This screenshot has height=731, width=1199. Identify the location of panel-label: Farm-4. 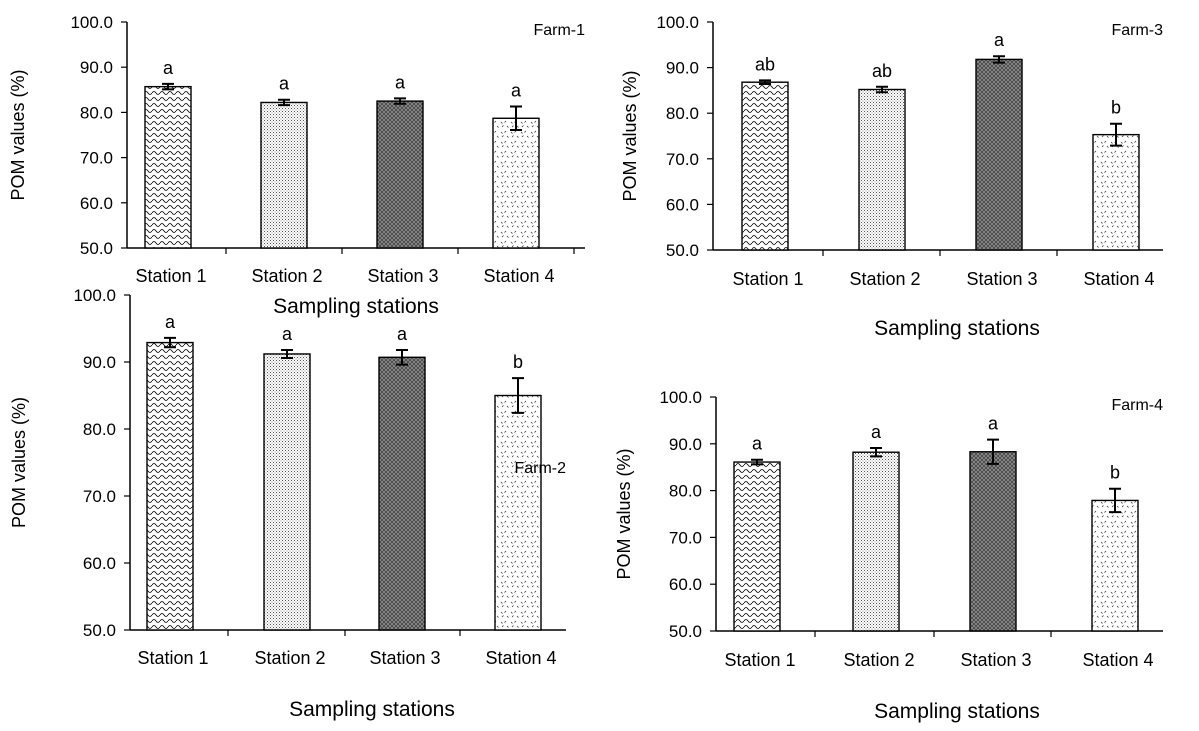
(1137, 405).